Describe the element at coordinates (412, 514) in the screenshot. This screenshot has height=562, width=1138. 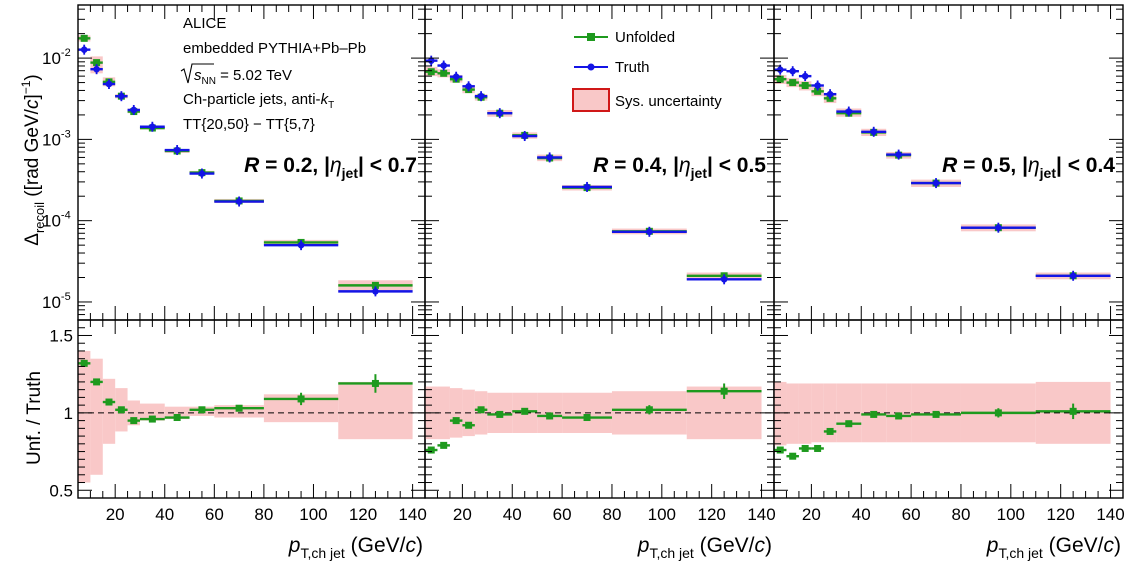
I see `x-tick-label: 140` at that location.